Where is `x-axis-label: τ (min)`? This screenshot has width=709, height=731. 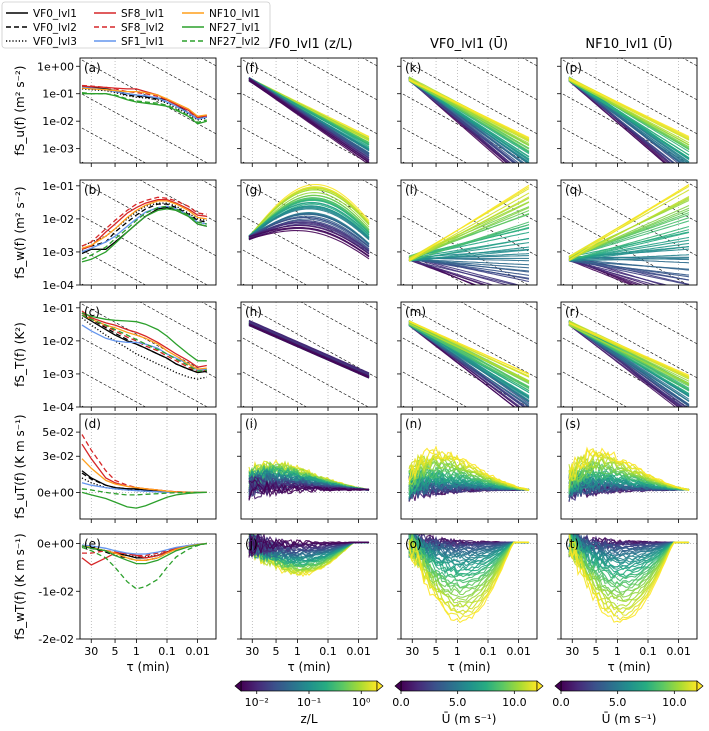 x-axis-label: τ (min) is located at coordinates (147, 667).